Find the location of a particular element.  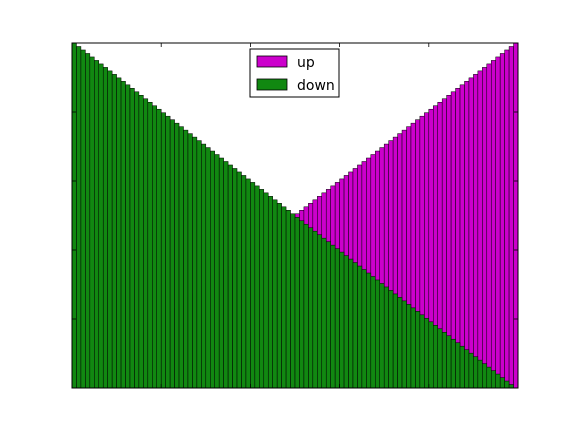

legend-label-up: up is located at coordinates (306, 63).